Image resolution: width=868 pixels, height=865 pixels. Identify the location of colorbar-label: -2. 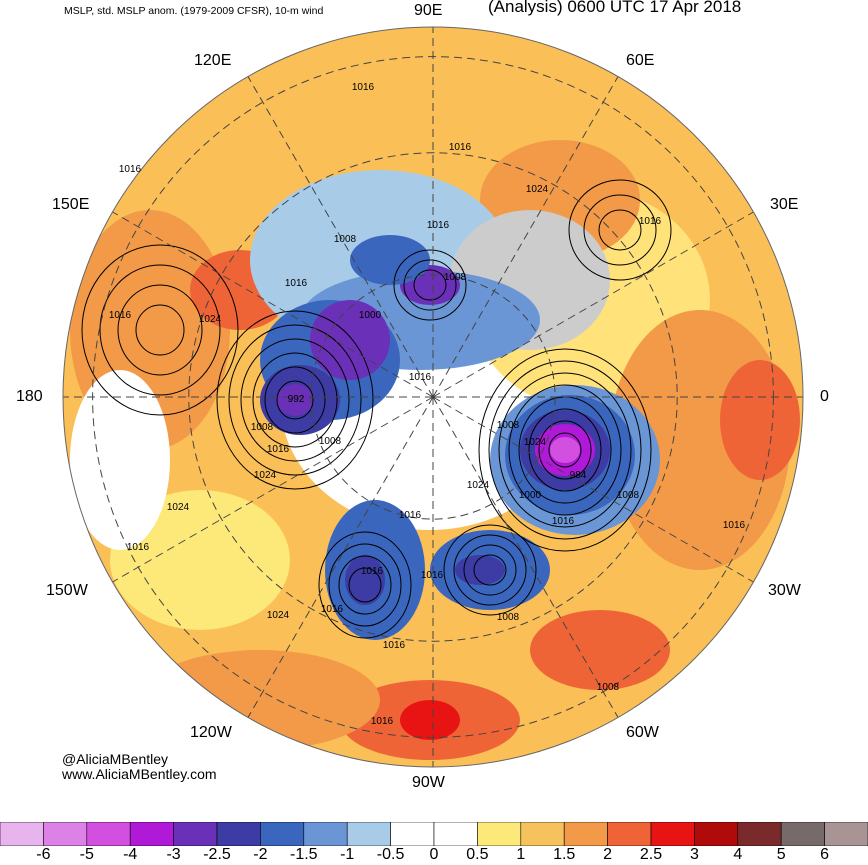
(260, 854).